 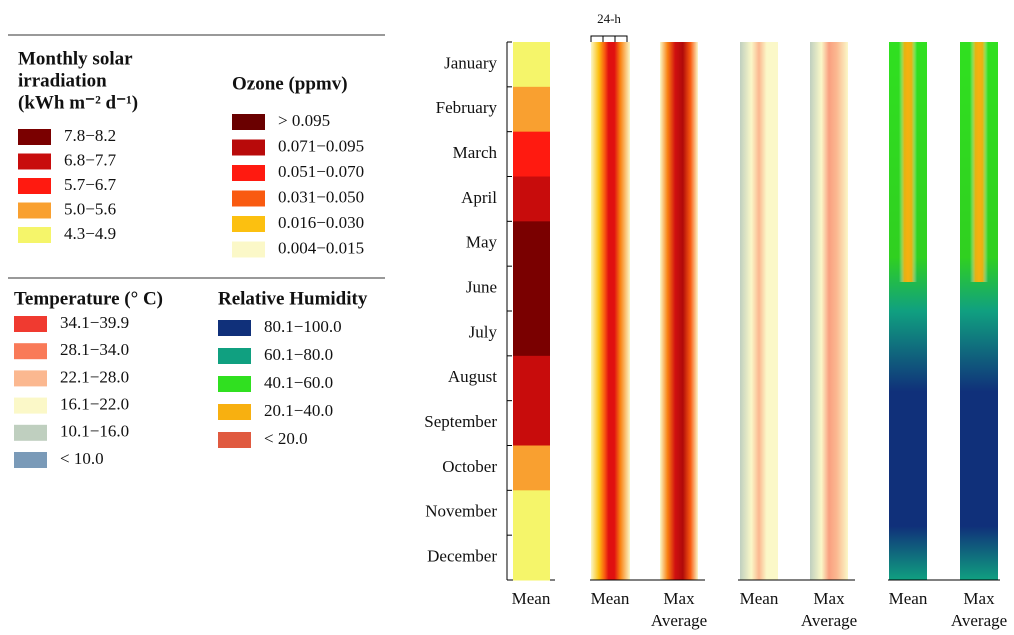 What do you see at coordinates (90, 233) in the screenshot?
I see `legend-label: 4.3−4.9` at bounding box center [90, 233].